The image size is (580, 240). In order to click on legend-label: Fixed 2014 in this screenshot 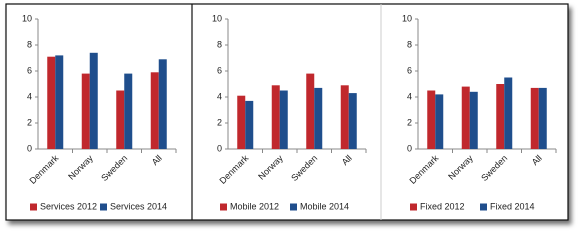, I will do `click(512, 206)`.